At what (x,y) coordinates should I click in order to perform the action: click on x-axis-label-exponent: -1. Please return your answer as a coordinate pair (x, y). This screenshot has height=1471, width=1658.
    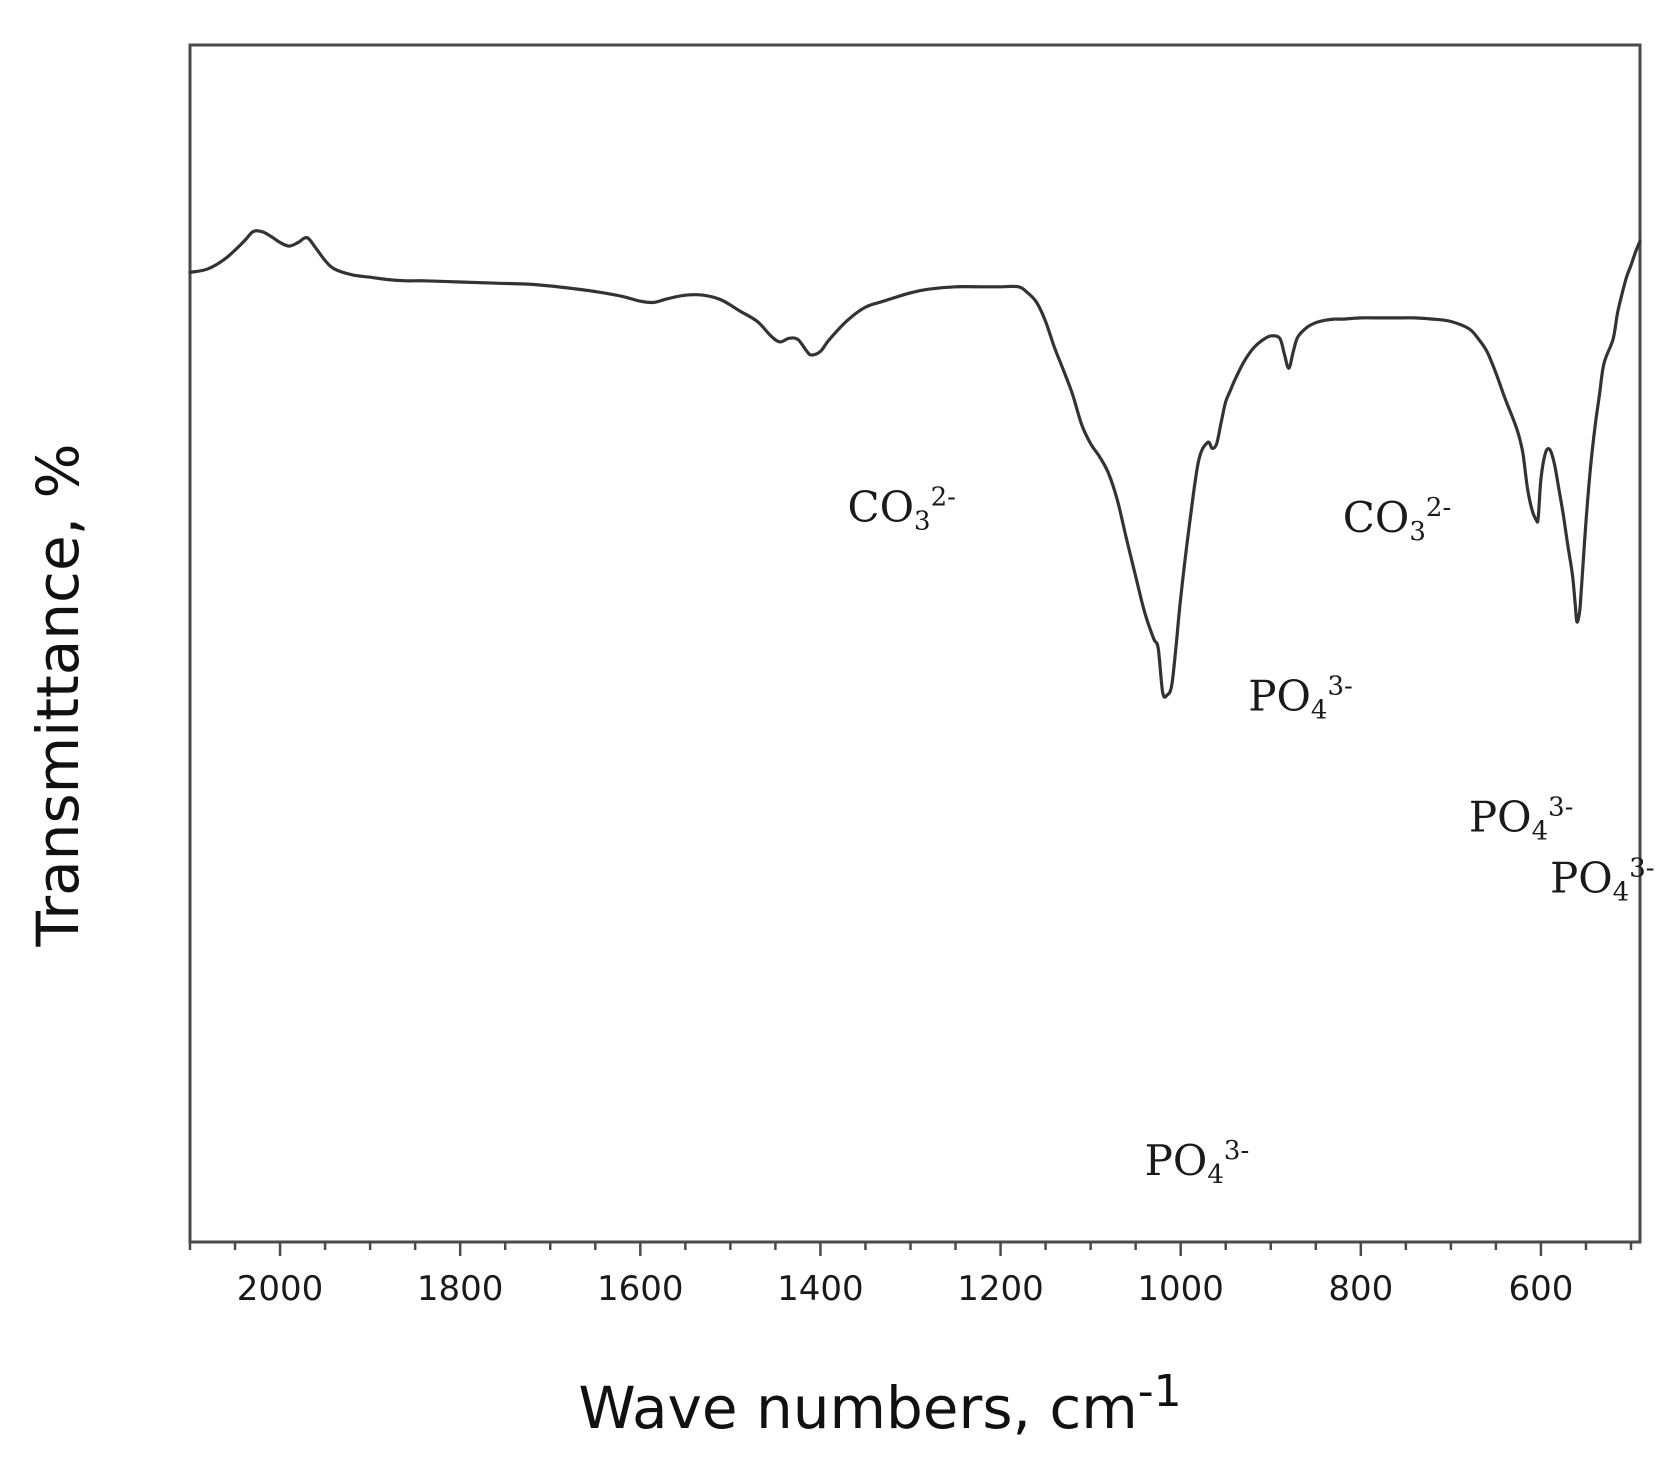
    Looking at the image, I should click on (1160, 1391).